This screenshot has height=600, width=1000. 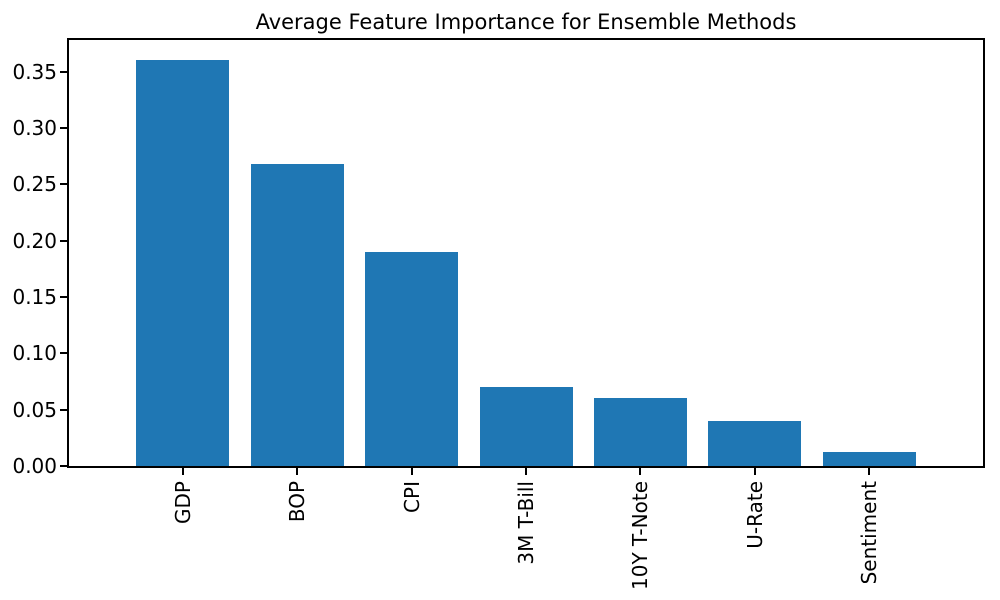 I want to click on y-tick-label: 0.20, so click(x=34, y=240).